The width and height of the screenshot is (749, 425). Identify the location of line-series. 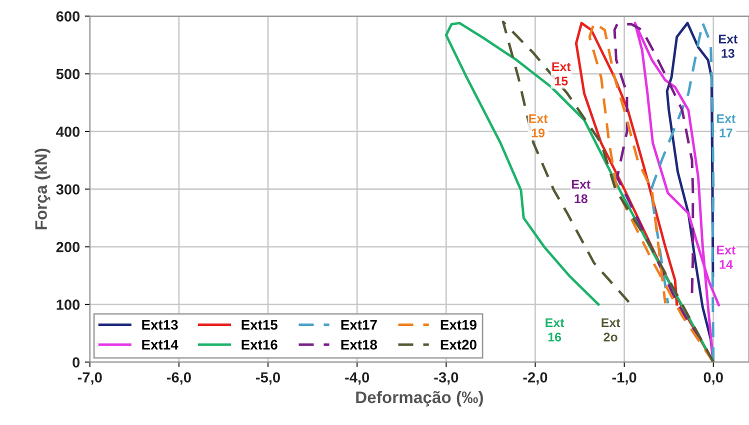
(682, 192).